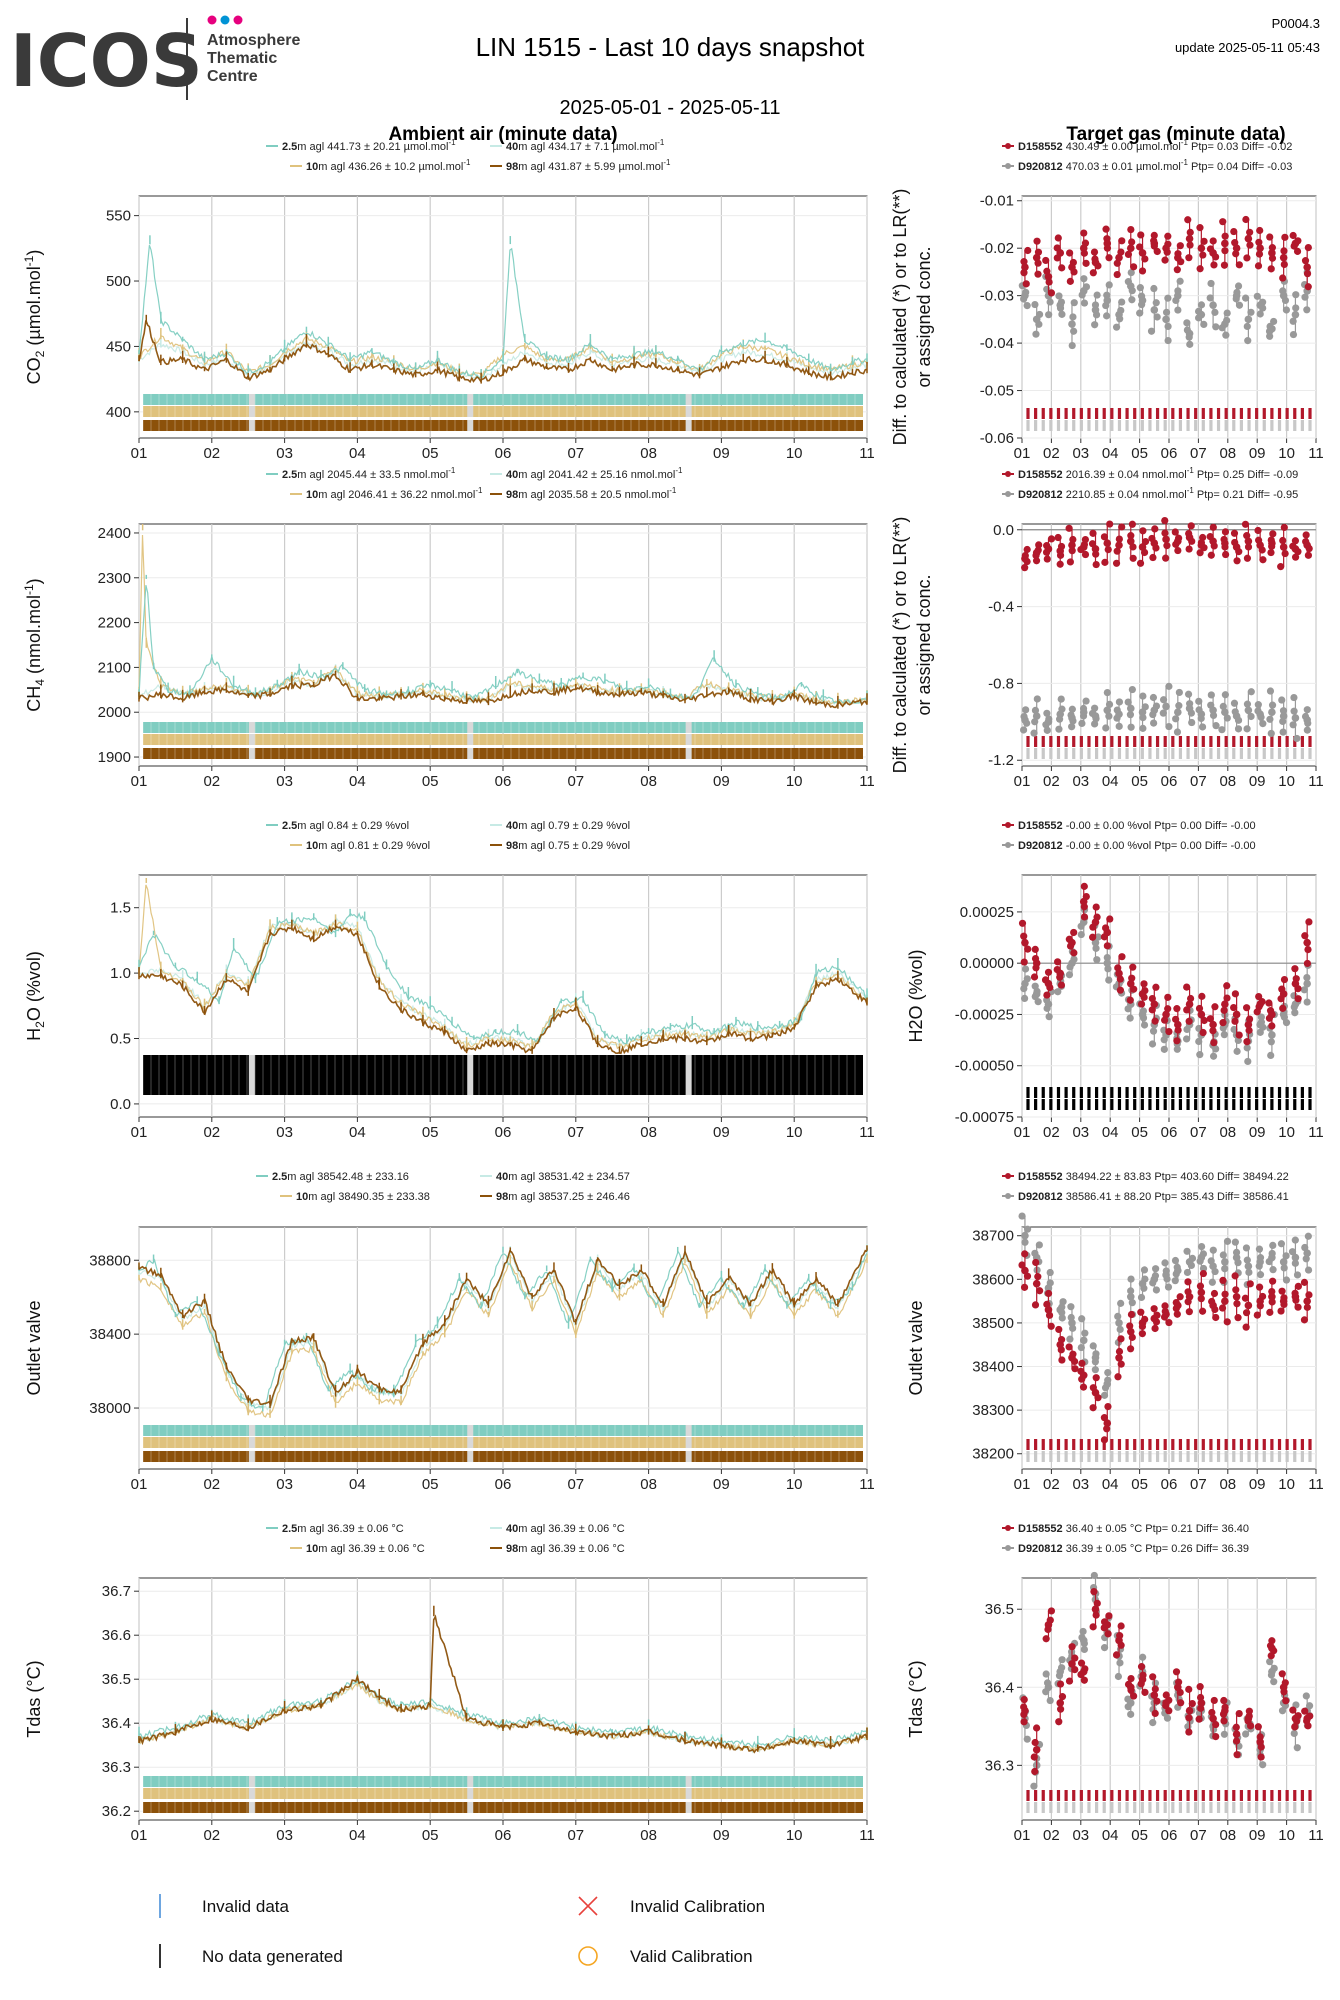 This screenshot has height=2000, width=1340. What do you see at coordinates (1022, 1132) in the screenshot?
I see `target-xtick-label: 01` at bounding box center [1022, 1132].